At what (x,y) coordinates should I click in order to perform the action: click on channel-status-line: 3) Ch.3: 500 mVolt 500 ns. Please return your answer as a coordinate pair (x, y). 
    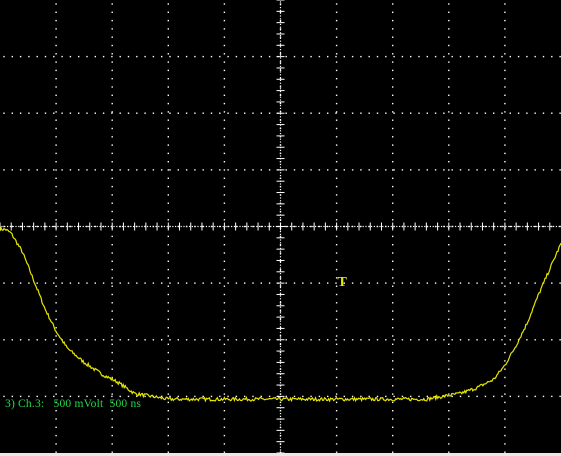
    Looking at the image, I should click on (73, 404).